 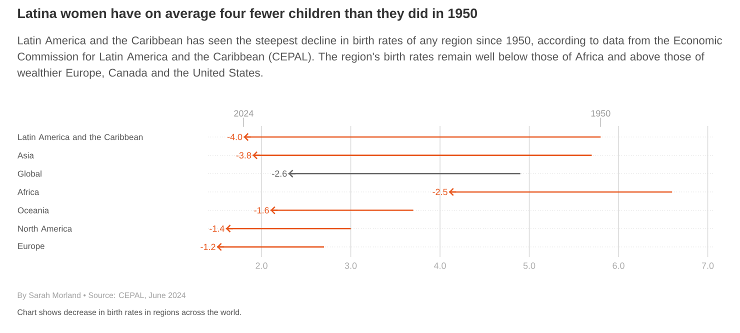 I want to click on y-tick-label: North America, so click(x=45, y=228).